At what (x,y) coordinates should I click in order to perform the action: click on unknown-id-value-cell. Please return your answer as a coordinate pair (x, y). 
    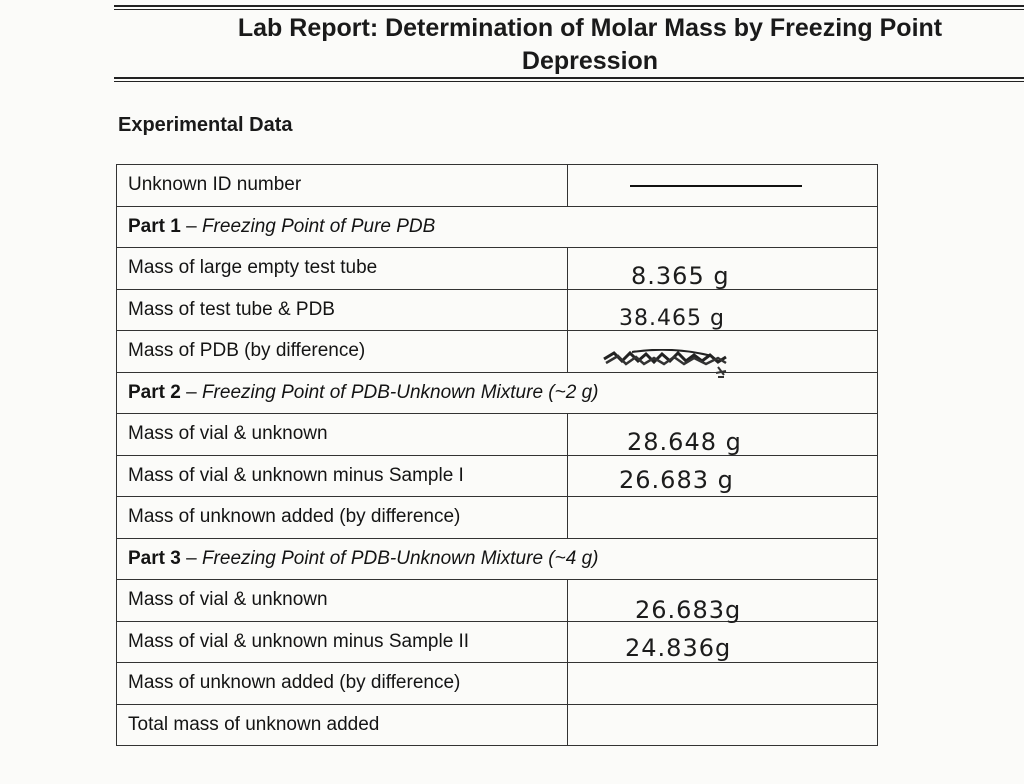
    Looking at the image, I should click on (722, 185).